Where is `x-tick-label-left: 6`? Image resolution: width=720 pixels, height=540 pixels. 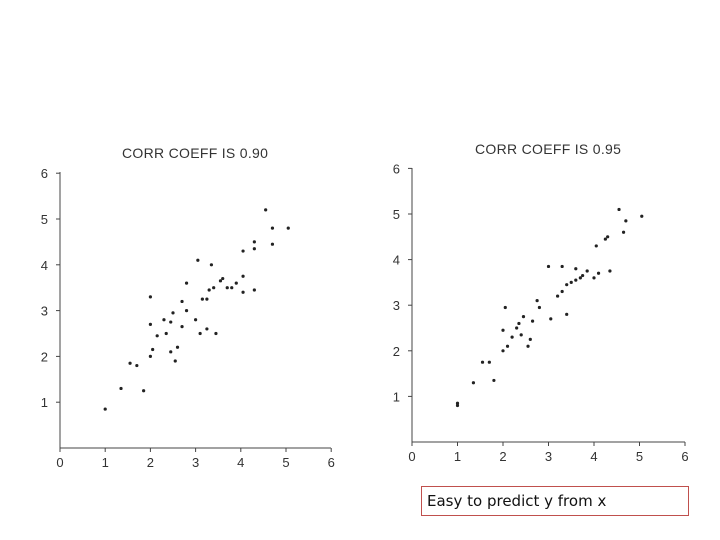
x-tick-label-left: 6 is located at coordinates (331, 462).